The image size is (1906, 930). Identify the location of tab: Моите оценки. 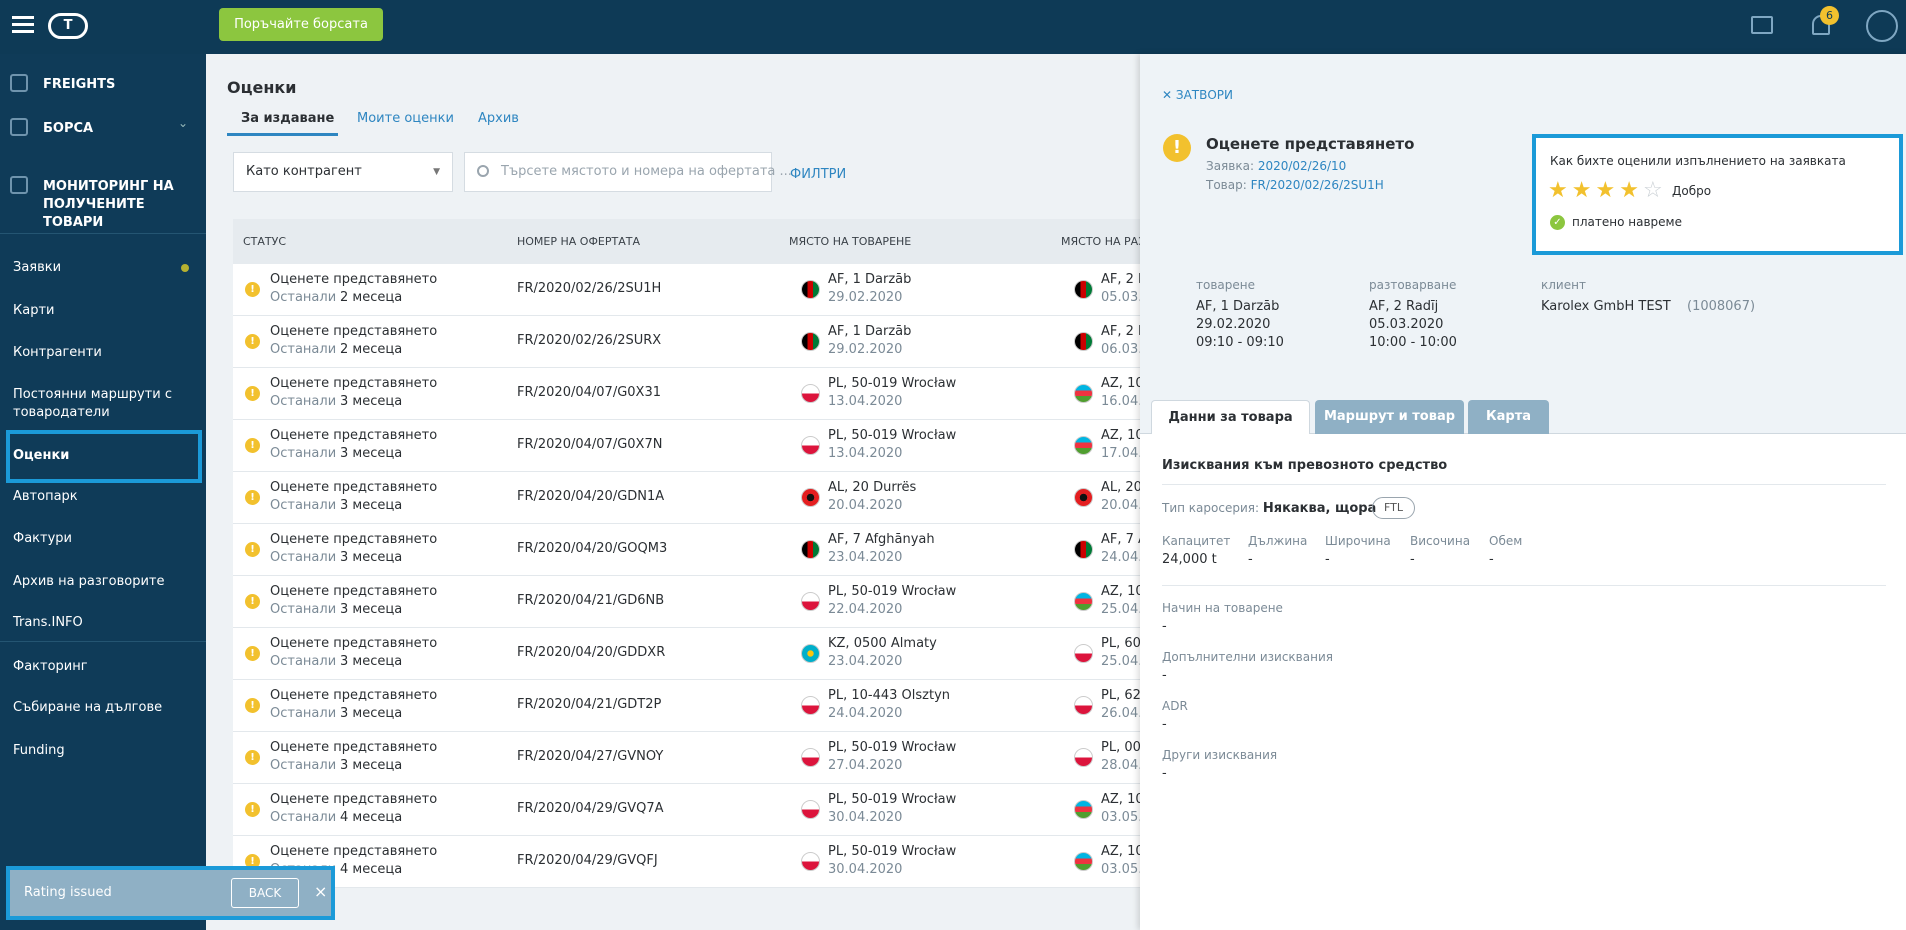
(405, 118).